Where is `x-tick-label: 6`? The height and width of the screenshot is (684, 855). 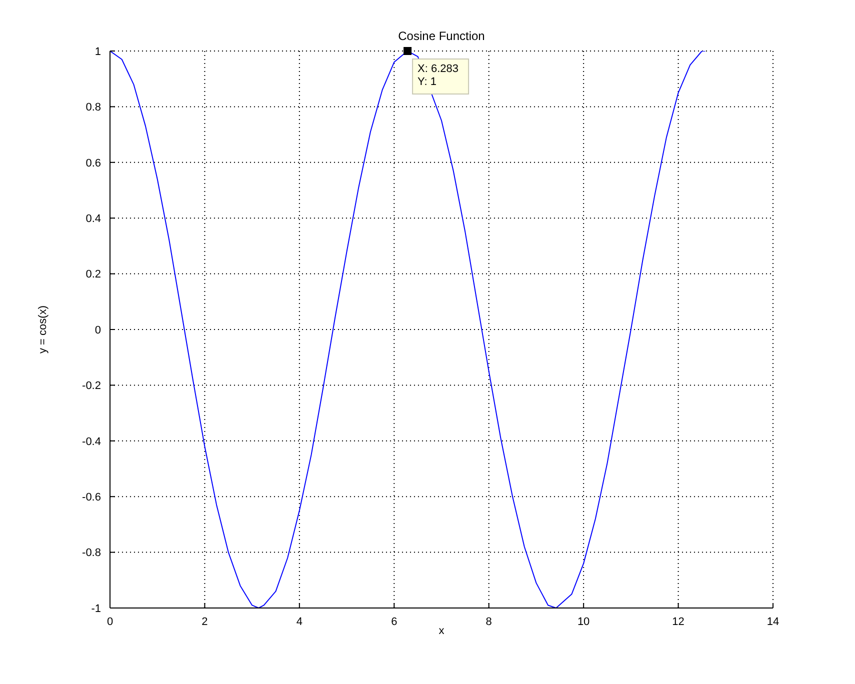 x-tick-label: 6 is located at coordinates (394, 622).